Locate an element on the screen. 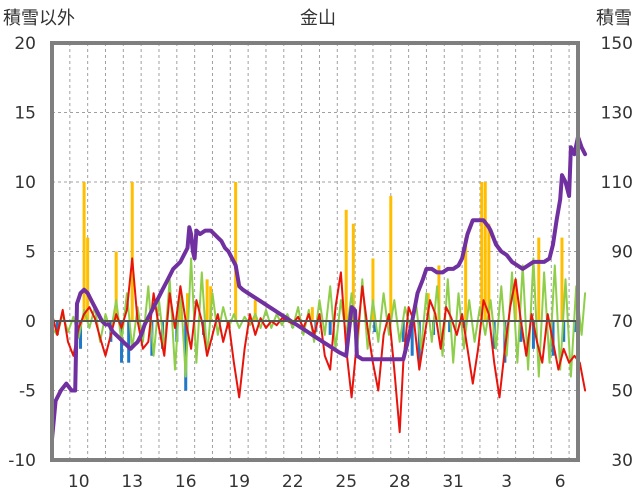 Image resolution: width=636 pixels, height=501 pixels. right-tick-label: 90 is located at coordinates (622, 253).